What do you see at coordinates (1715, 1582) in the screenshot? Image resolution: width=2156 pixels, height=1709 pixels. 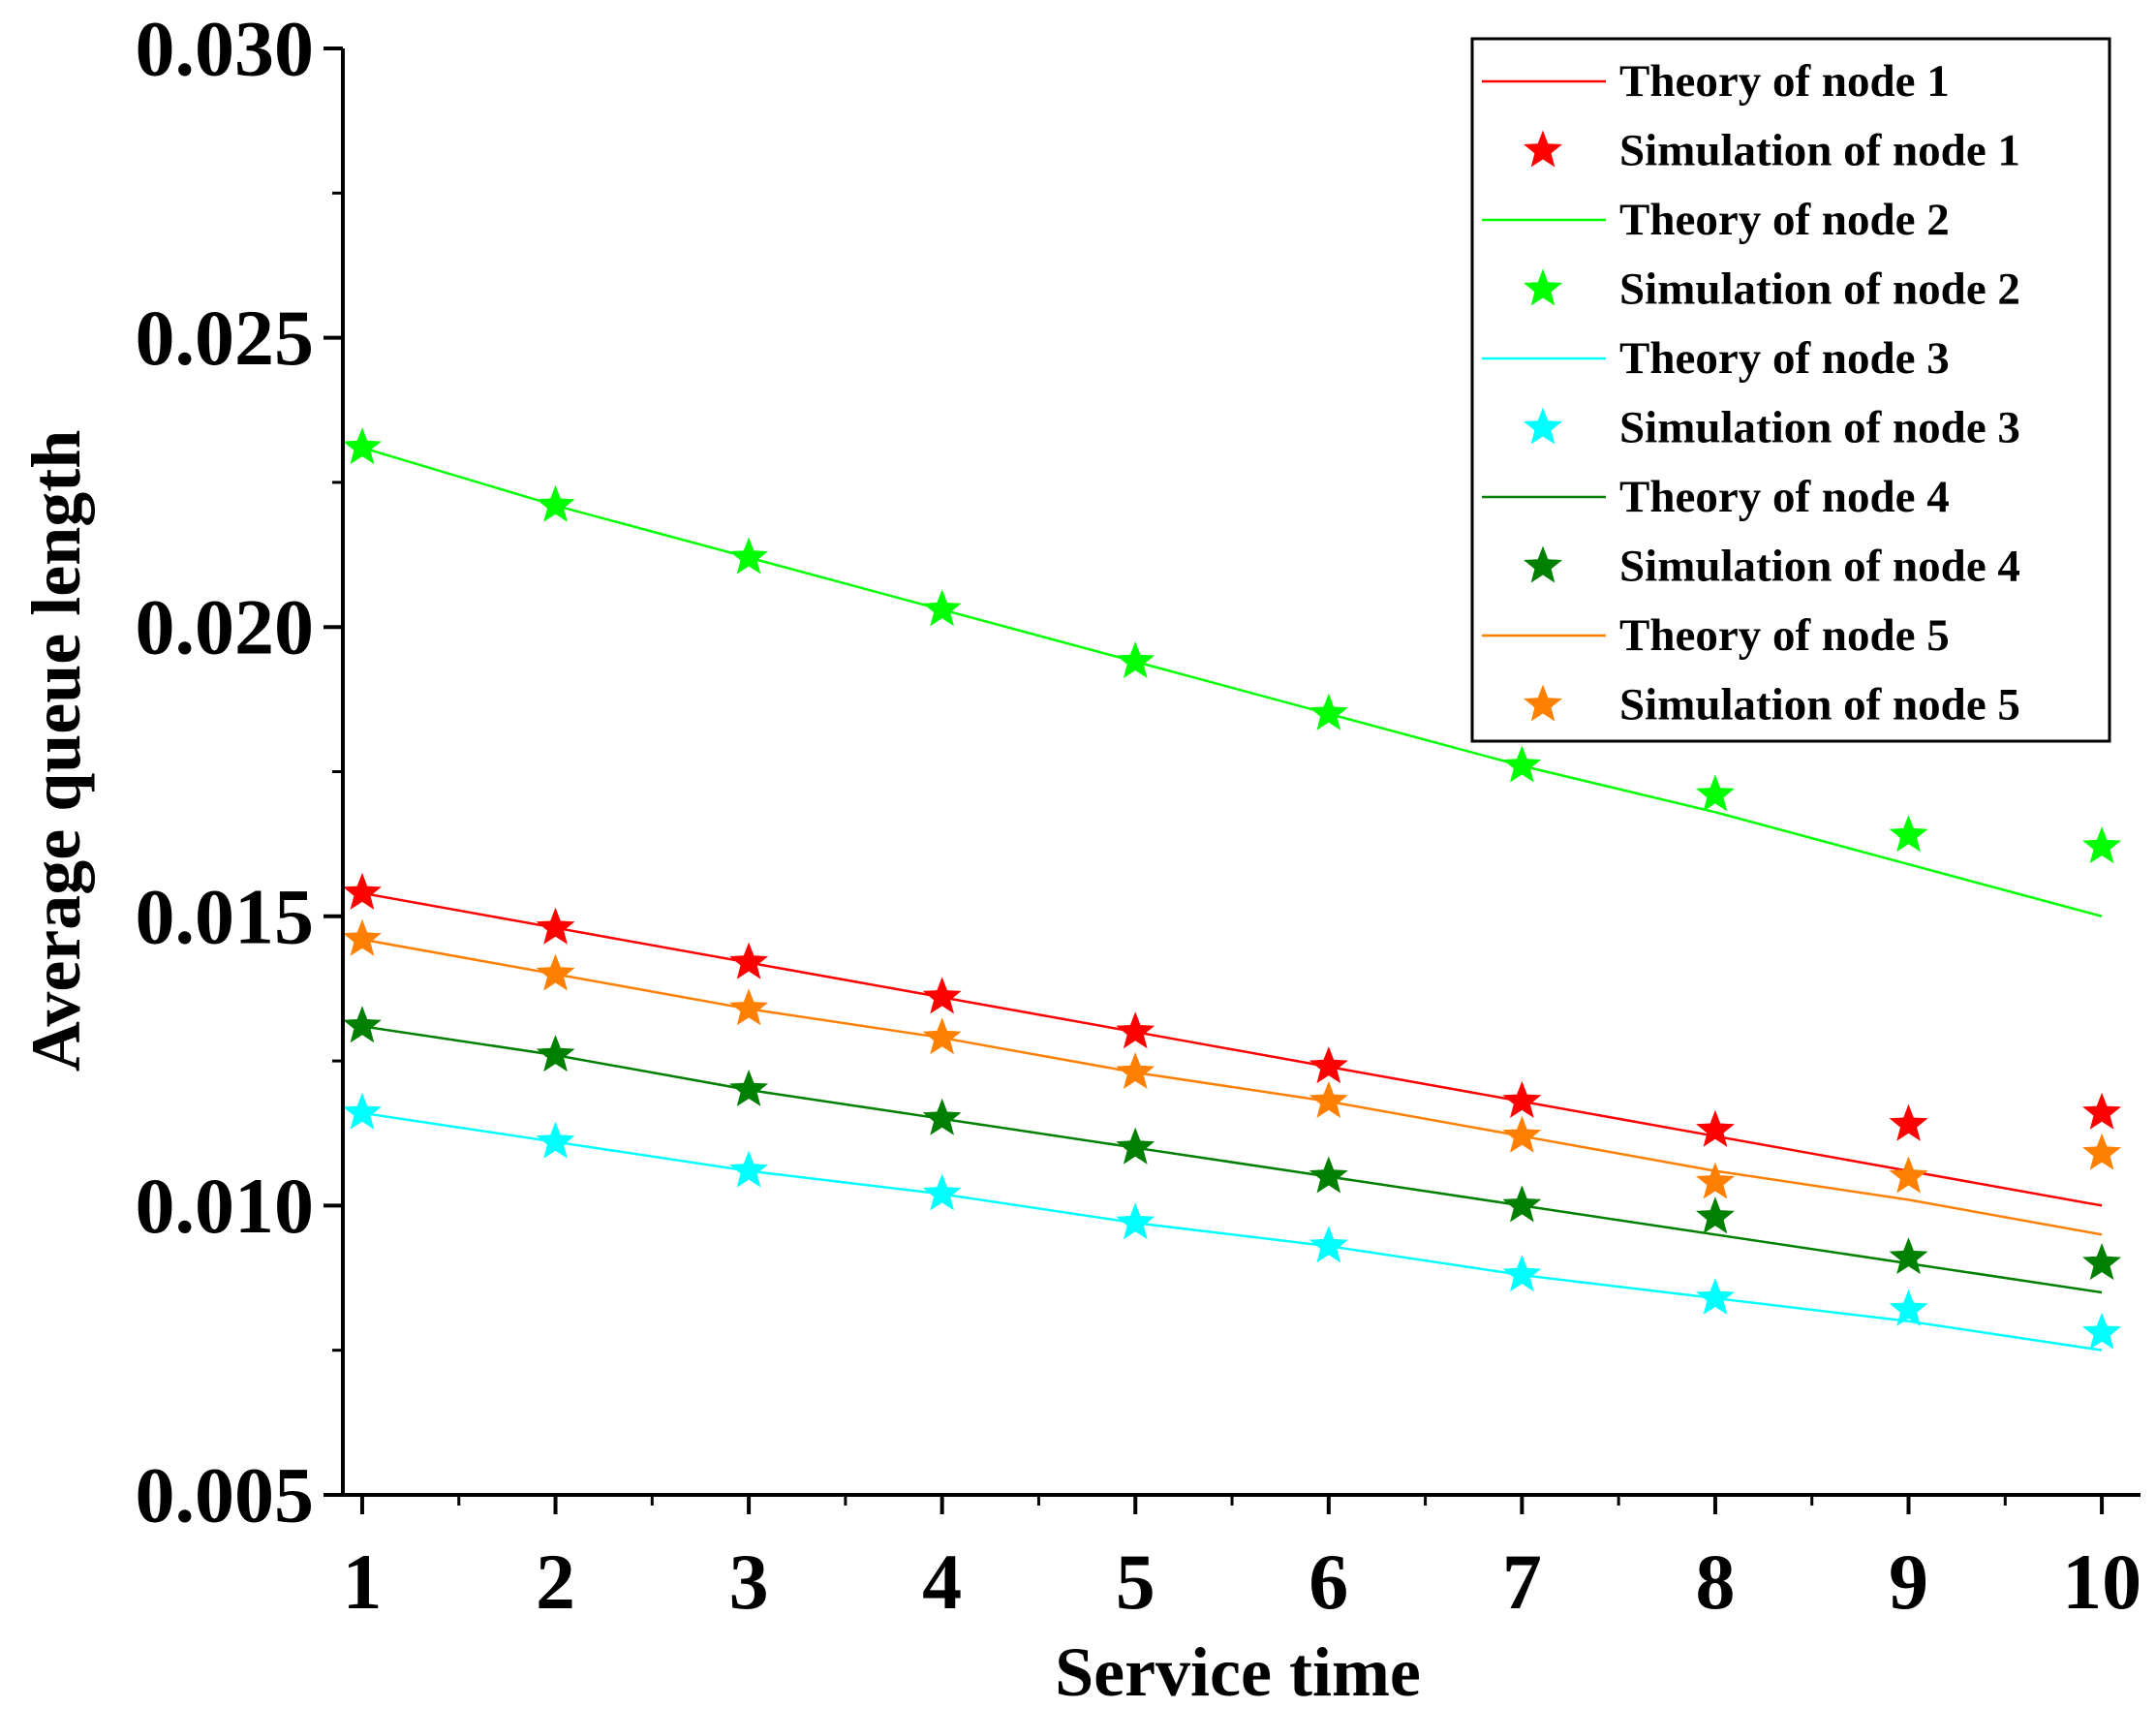 I see `x-tick-label: 8` at bounding box center [1715, 1582].